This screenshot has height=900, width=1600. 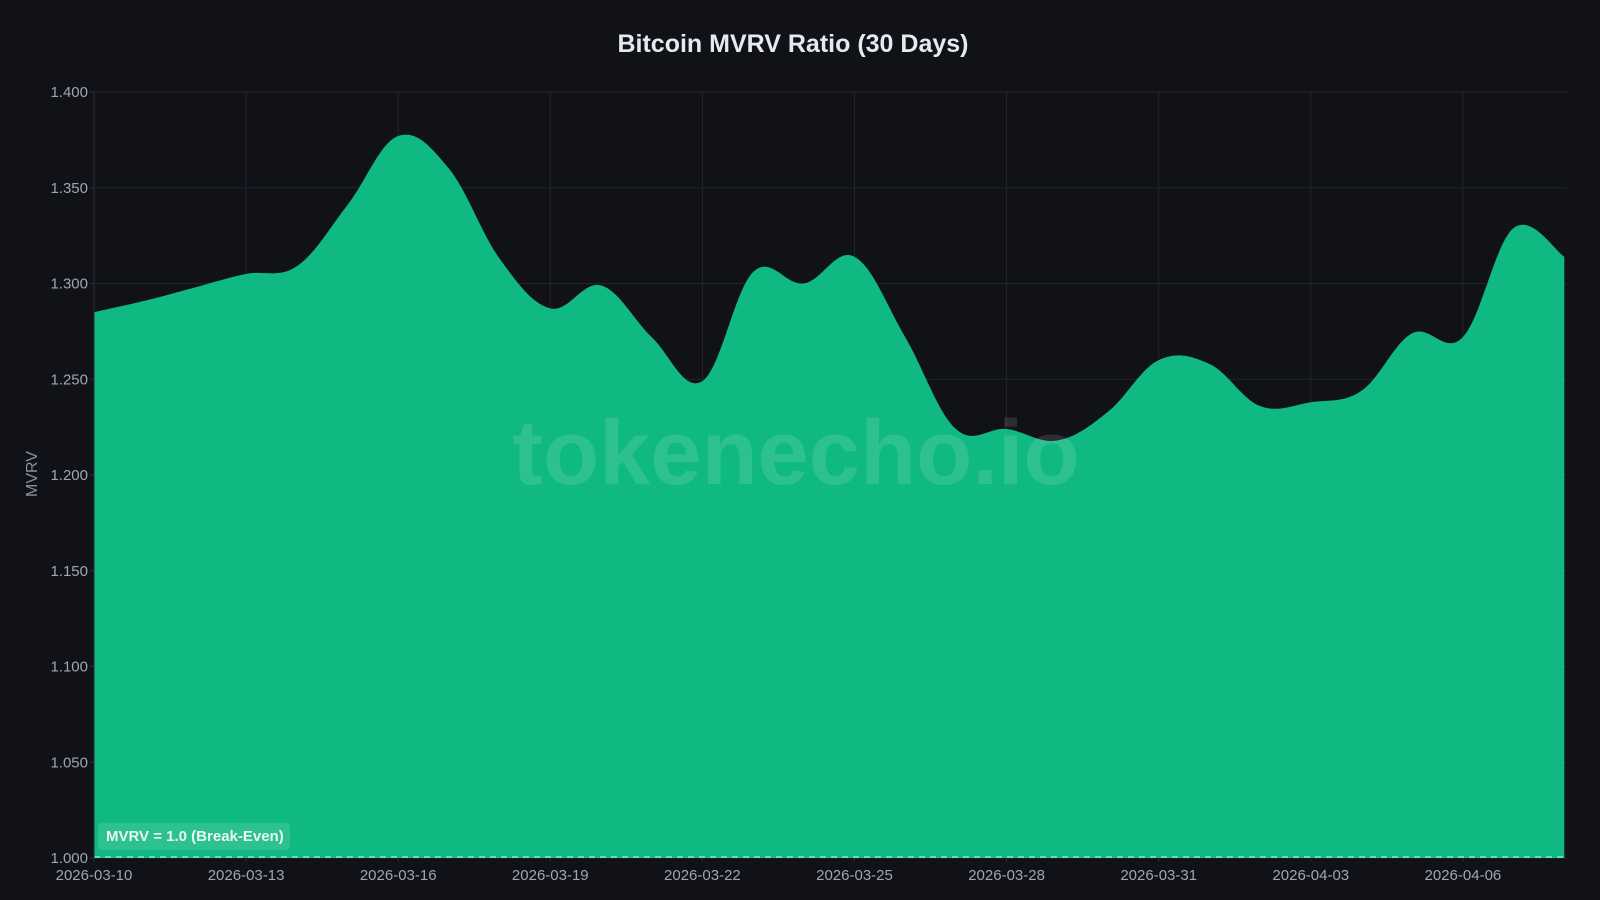 I want to click on x-tick-label: 2026-03-25, so click(x=854, y=875).